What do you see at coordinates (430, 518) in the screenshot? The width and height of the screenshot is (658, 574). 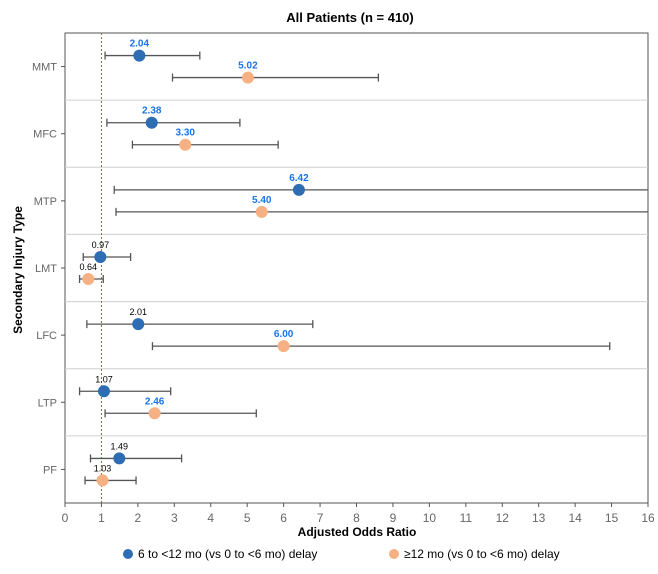 I see `x-tick-label: 10` at bounding box center [430, 518].